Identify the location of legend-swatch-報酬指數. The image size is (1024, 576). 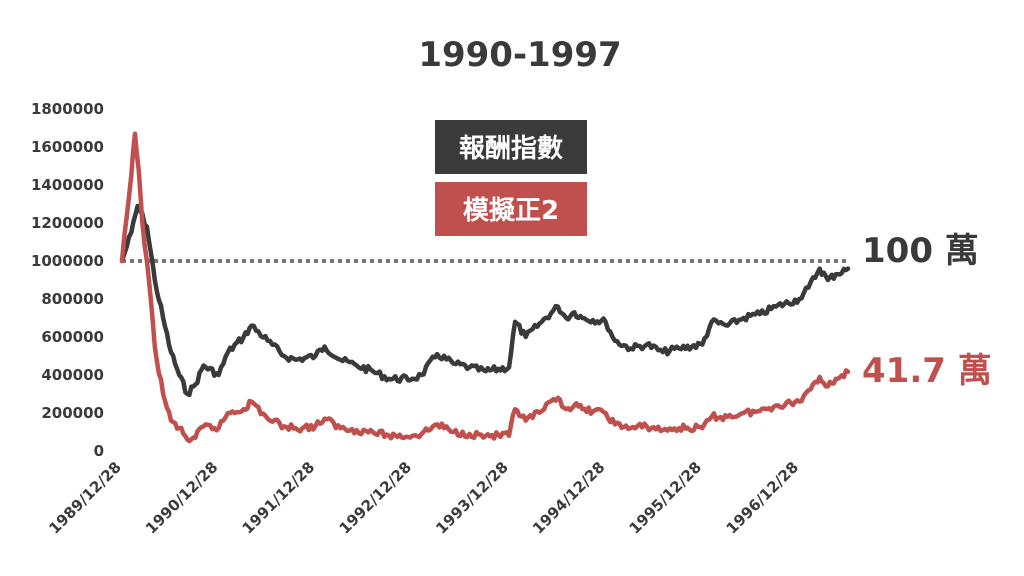
(511, 147).